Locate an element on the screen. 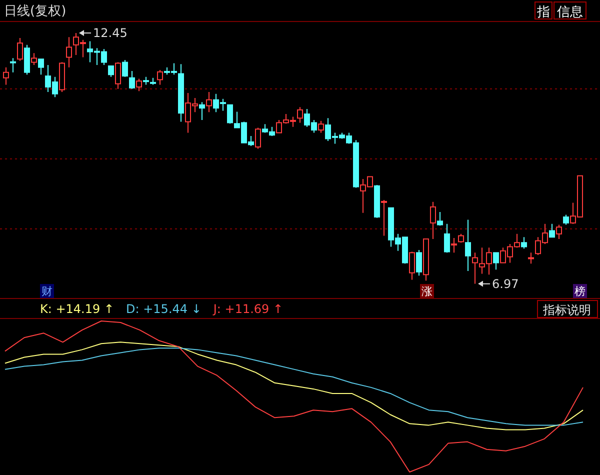 The image size is (600, 475). text: 信息 is located at coordinates (570, 12).